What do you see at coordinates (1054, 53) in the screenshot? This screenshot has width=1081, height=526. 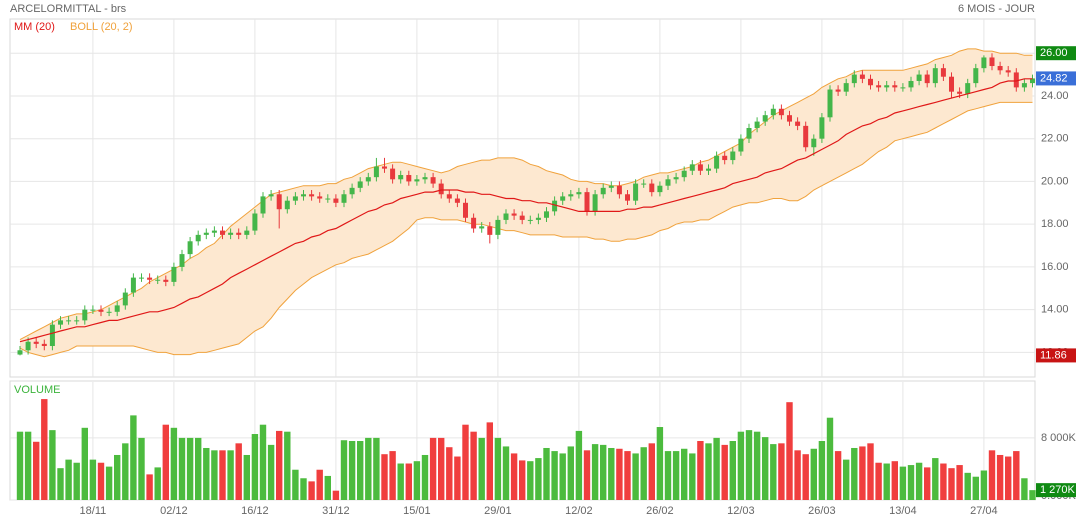 I see `price-badge-label: 26.00` at bounding box center [1054, 53].